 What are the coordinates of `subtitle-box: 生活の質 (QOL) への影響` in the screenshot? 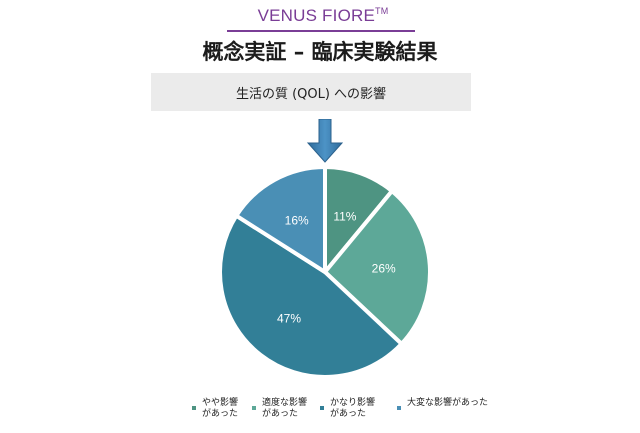 It's located at (311, 92).